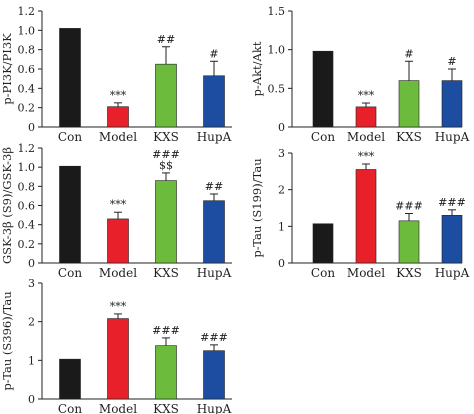  I want to click on y-tick-label: 1.5, so click(277, 11).